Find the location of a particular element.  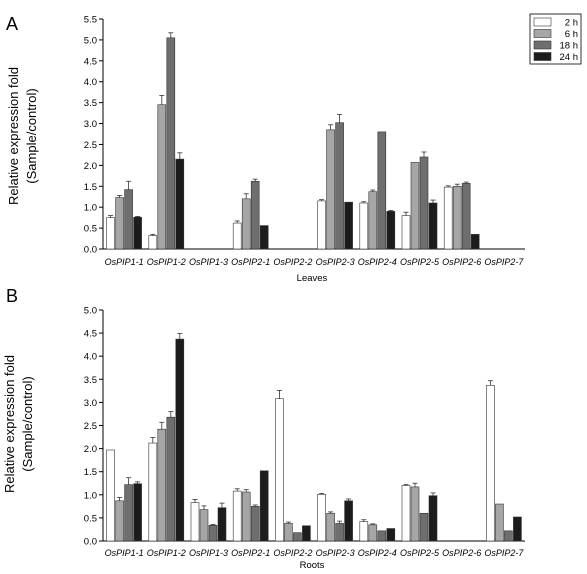

legend-label: 24 h is located at coordinates (569, 57).